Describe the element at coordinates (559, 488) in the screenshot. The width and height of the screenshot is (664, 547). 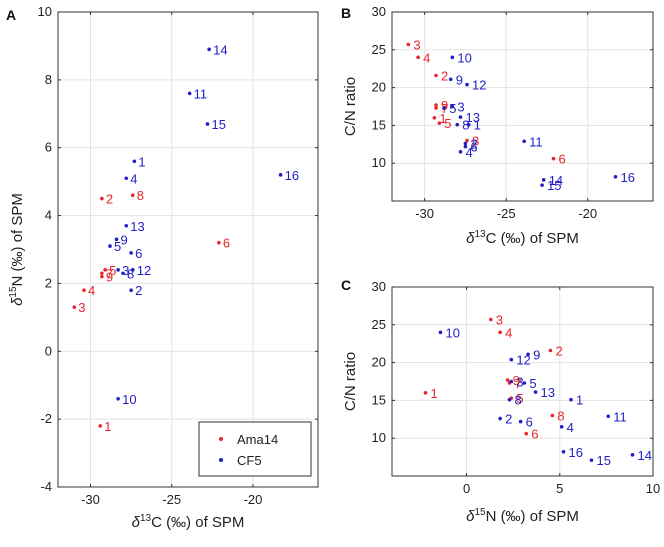
I see `x-tick-label: 5` at that location.